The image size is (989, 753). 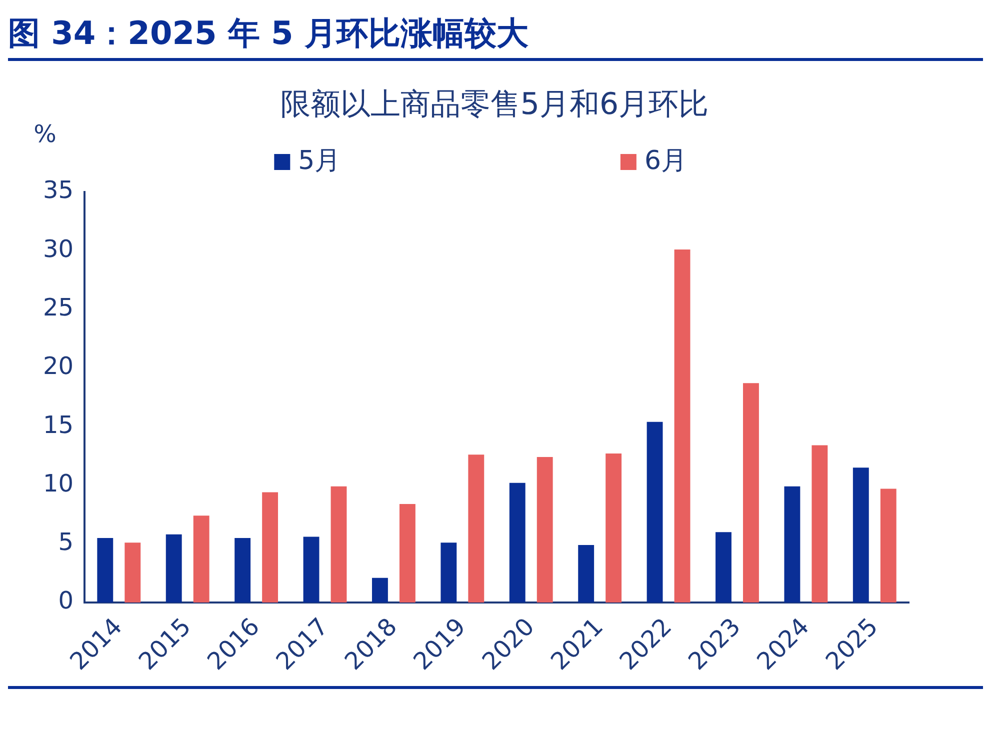 I want to click on chart-title: 图 34：2025 年 5 月环比涨幅较大, so click(x=495, y=34).